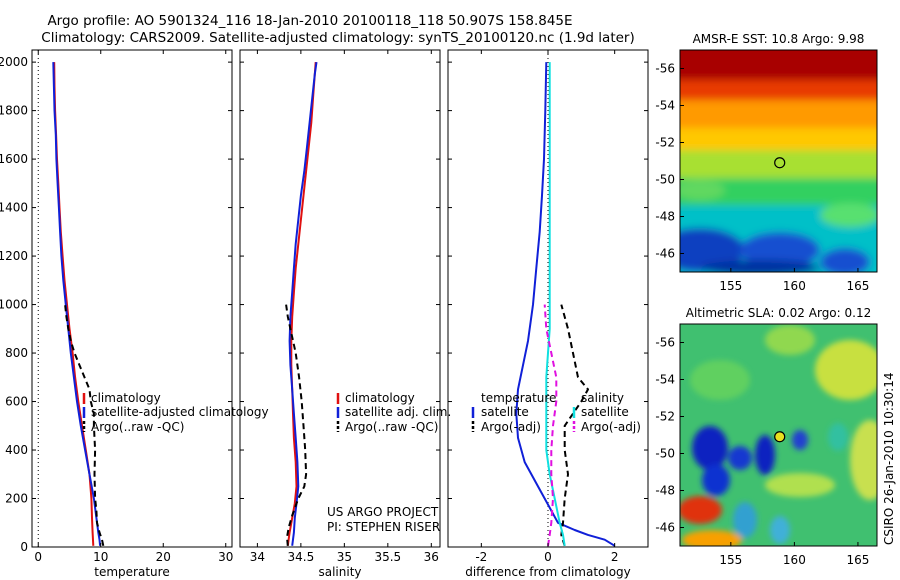 The height and width of the screenshot is (580, 900). What do you see at coordinates (548, 572) in the screenshot?
I see `difference-xlabel: difference from climatology` at bounding box center [548, 572].